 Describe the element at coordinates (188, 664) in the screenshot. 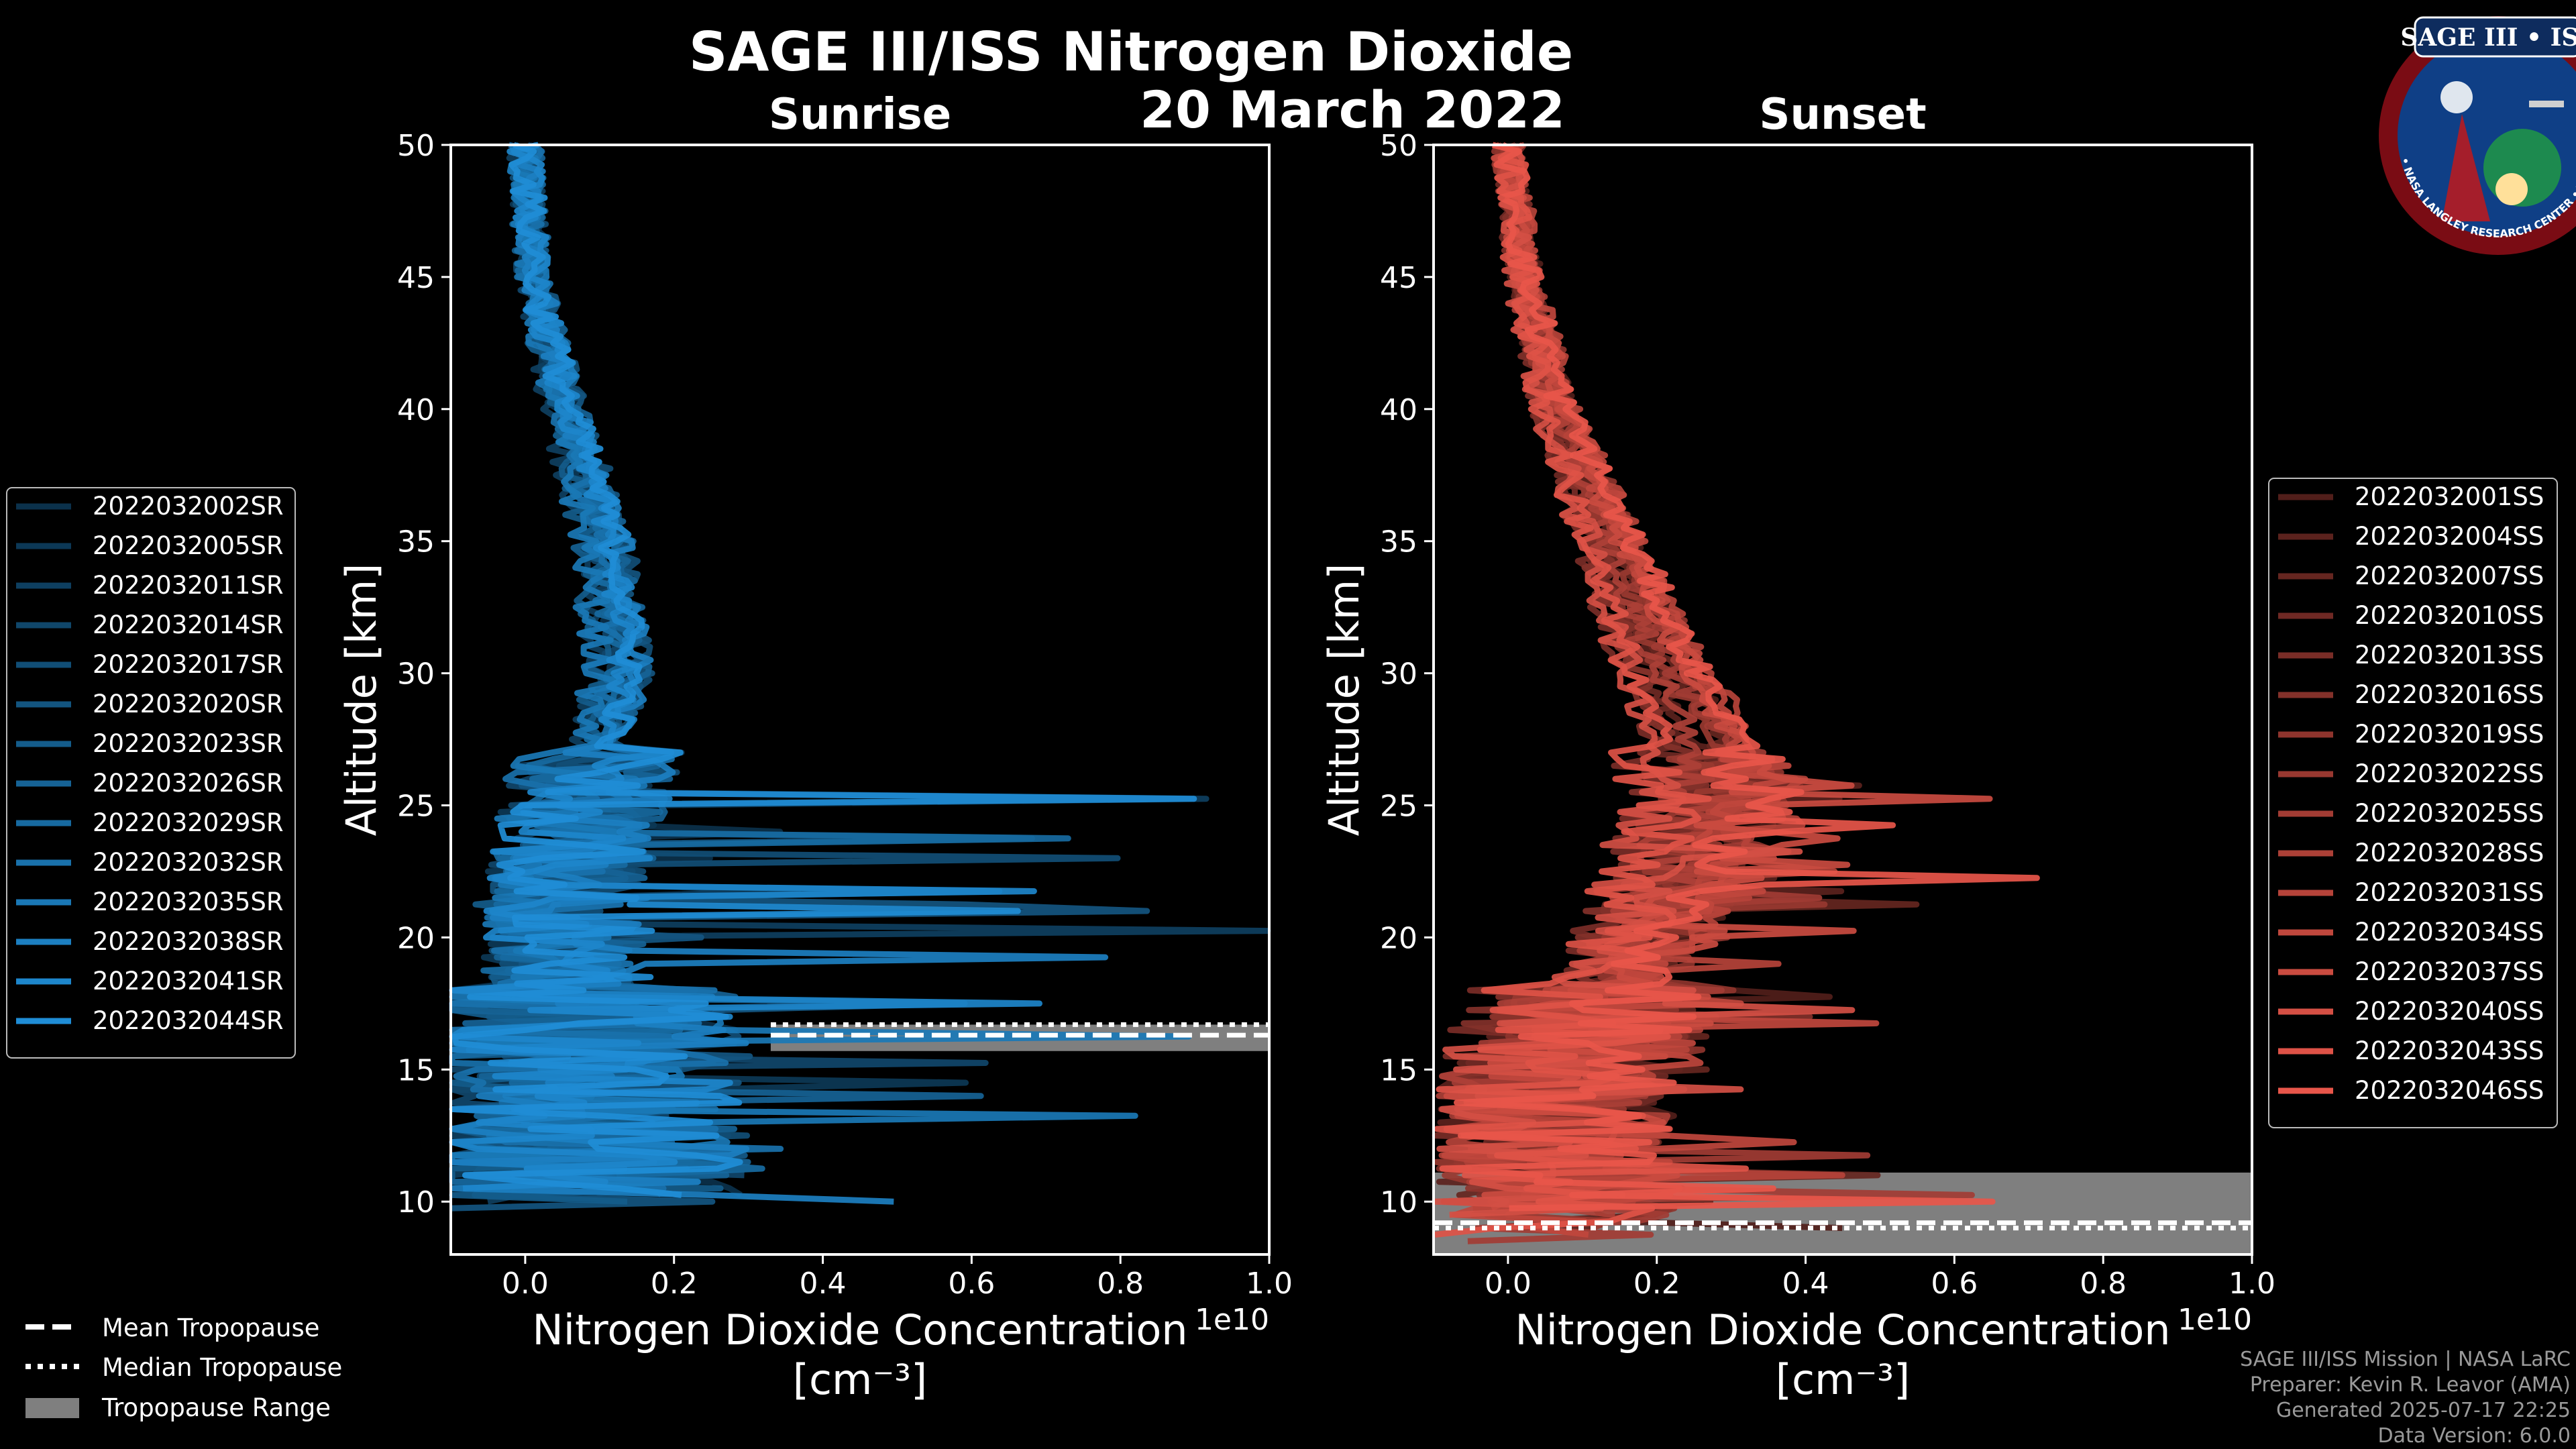

I see `sr-legend-label: 2022032017SR` at that location.